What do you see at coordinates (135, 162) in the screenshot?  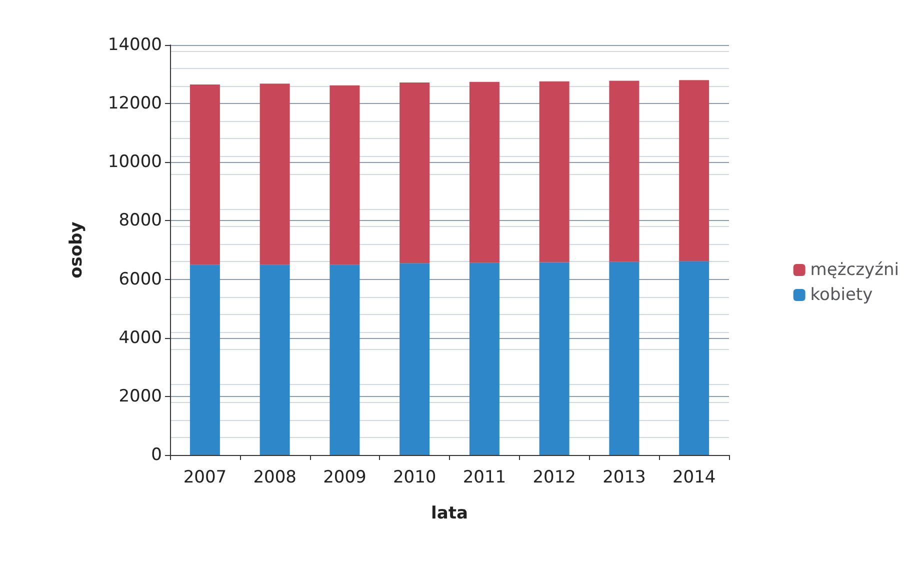 I see `y-tick-label: 10000` at bounding box center [135, 162].